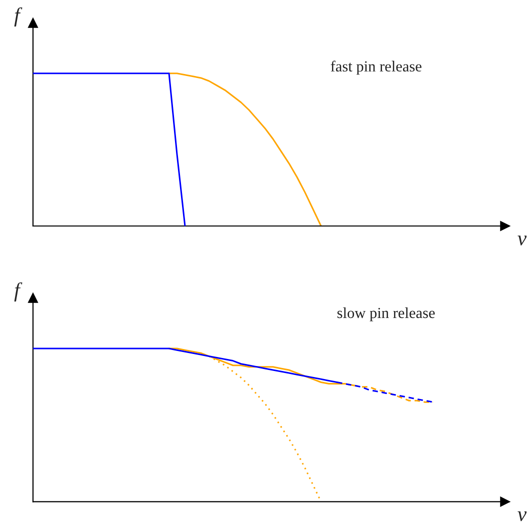 This screenshot has height=524, width=531. I want to click on annotation: fast pin release, so click(376, 67).